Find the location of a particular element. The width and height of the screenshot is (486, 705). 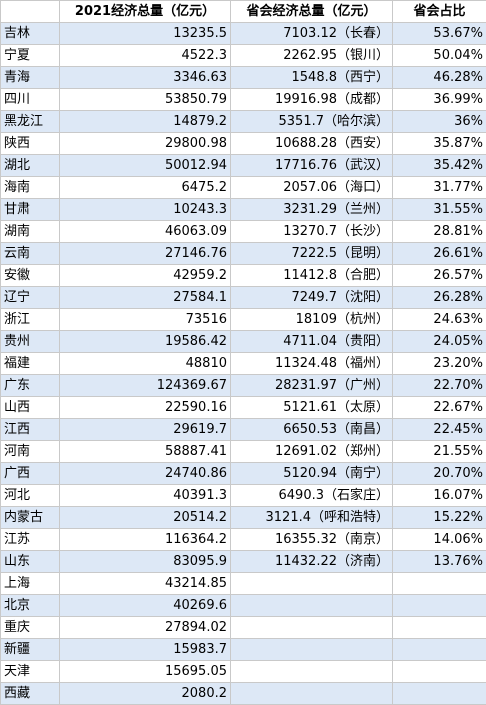

cell-region: 西藏 is located at coordinates (30, 694).